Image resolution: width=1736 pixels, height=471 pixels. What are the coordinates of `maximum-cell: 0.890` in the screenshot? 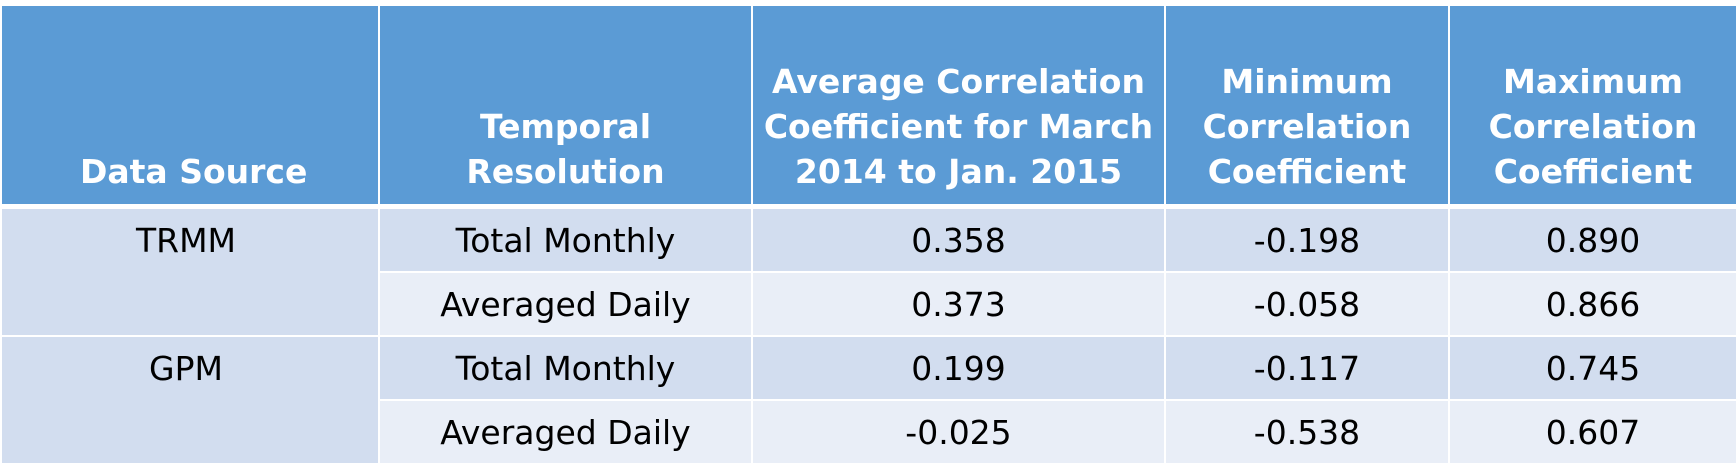 It's located at (1592, 239).